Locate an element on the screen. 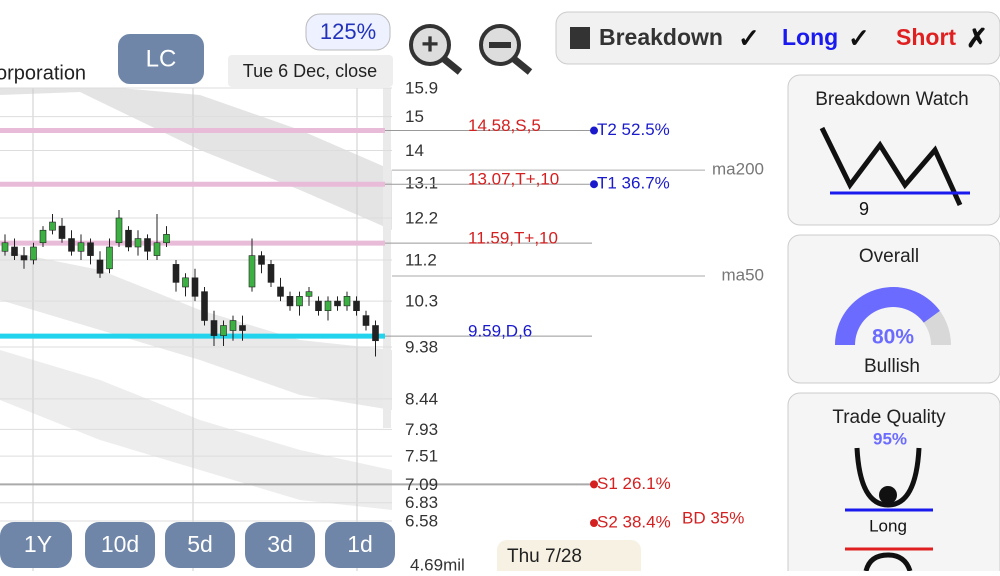 The height and width of the screenshot is (576, 1000). period-label: 10d is located at coordinates (120, 544).